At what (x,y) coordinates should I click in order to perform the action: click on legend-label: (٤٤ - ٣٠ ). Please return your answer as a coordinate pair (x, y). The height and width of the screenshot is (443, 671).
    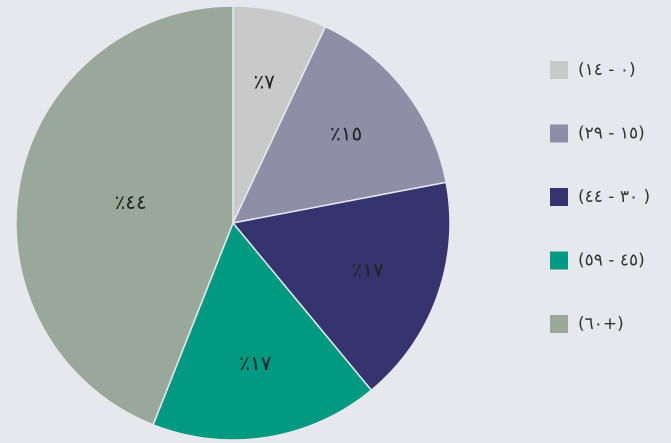
    Looking at the image, I should click on (614, 197).